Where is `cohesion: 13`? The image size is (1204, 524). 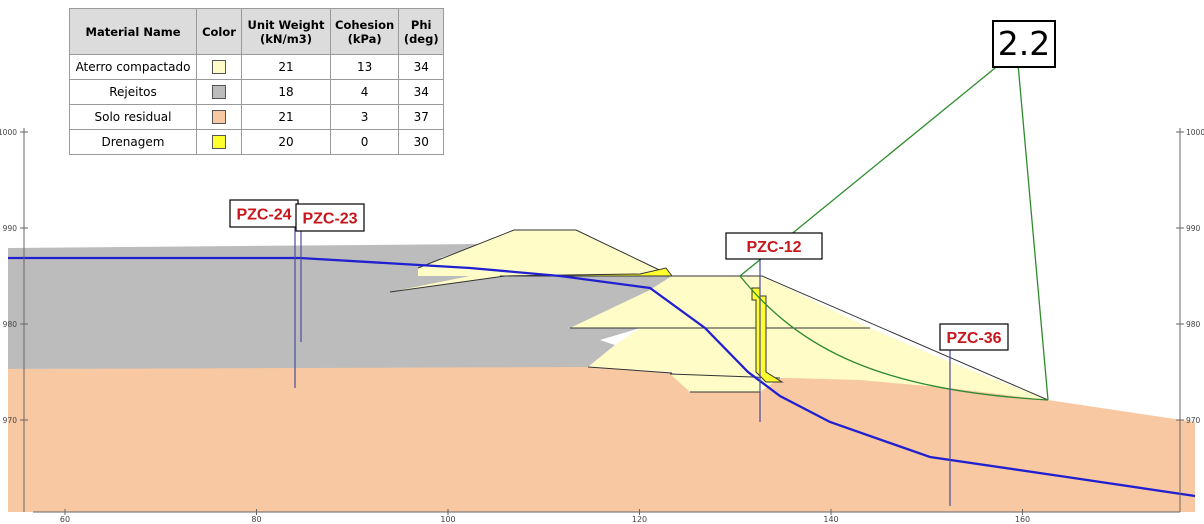
cohesion: 13 is located at coordinates (364, 67).